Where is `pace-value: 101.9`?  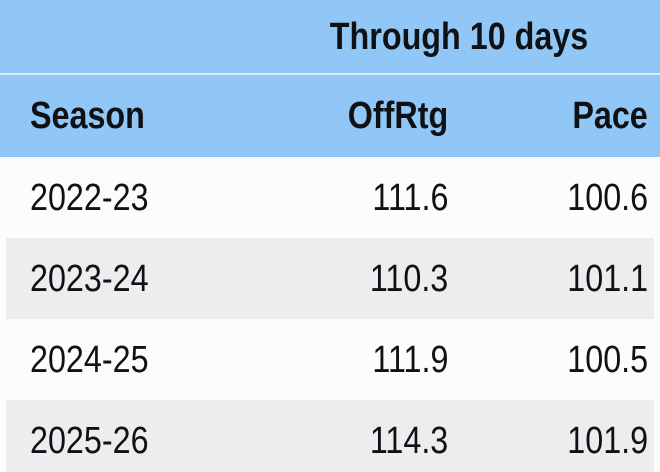
pace-value: 101.9 is located at coordinates (607, 440).